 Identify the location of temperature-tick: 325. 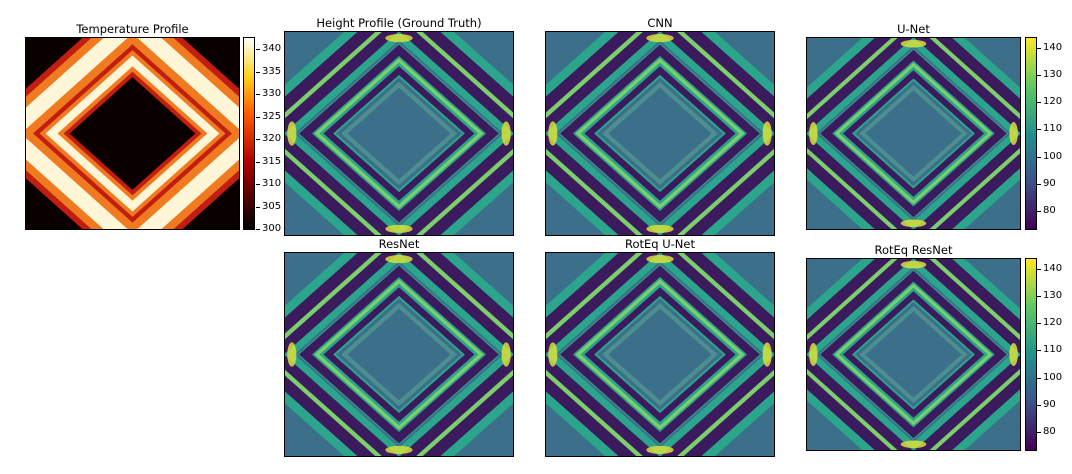
(268, 116).